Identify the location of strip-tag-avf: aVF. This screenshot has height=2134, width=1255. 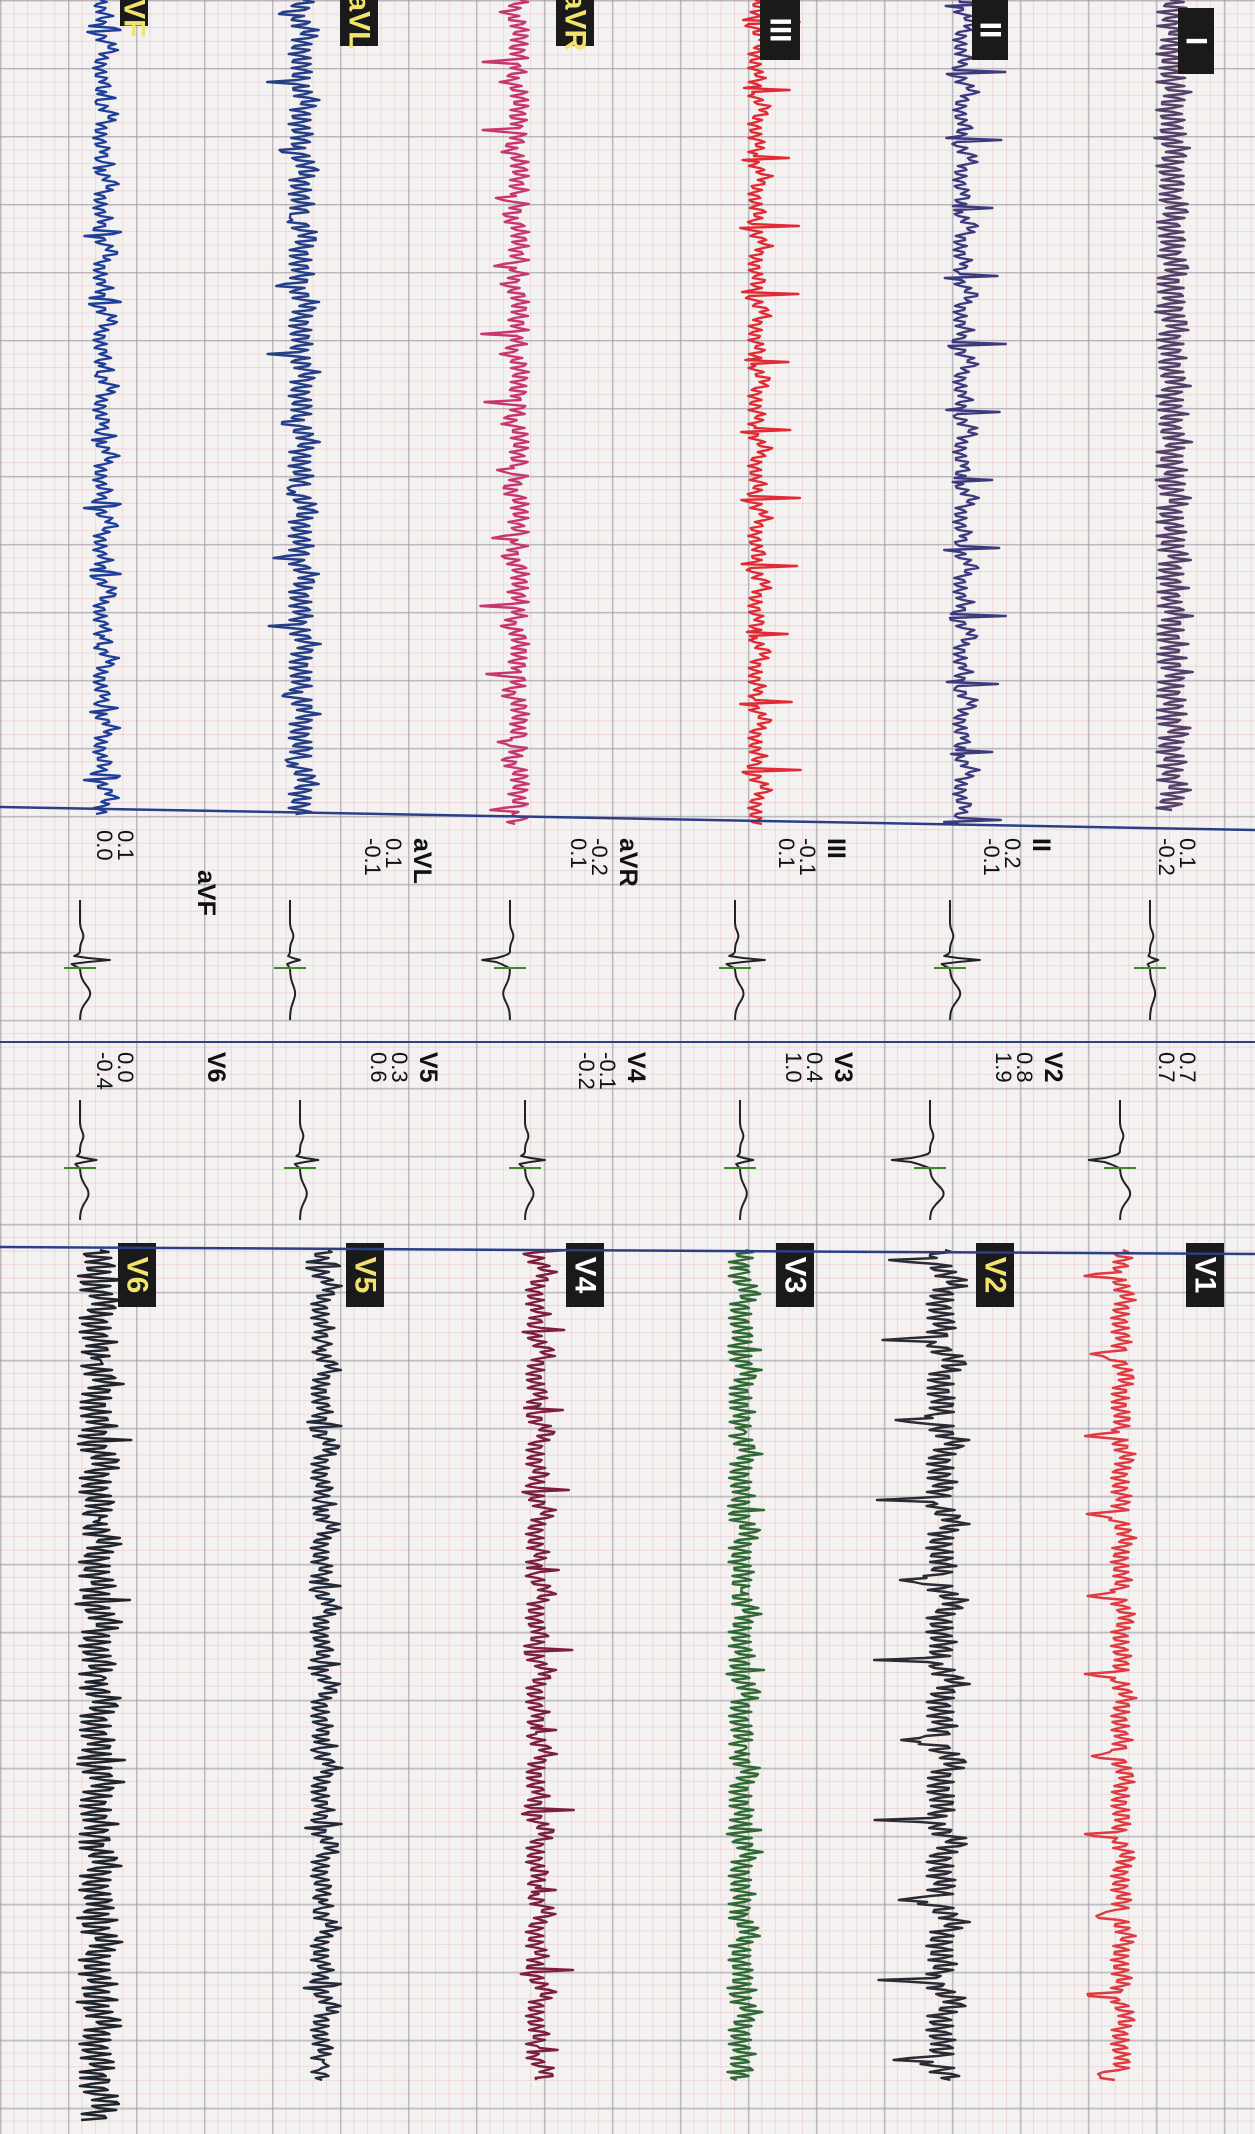
(134, 19).